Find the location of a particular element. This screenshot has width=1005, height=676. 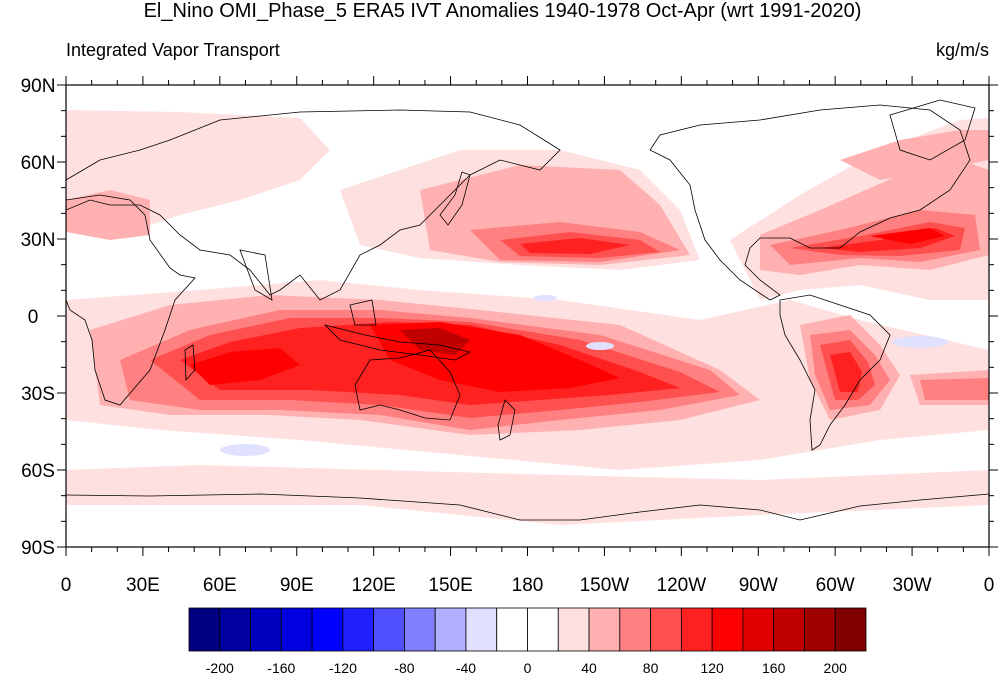

lon-label: 60W is located at coordinates (835, 585).